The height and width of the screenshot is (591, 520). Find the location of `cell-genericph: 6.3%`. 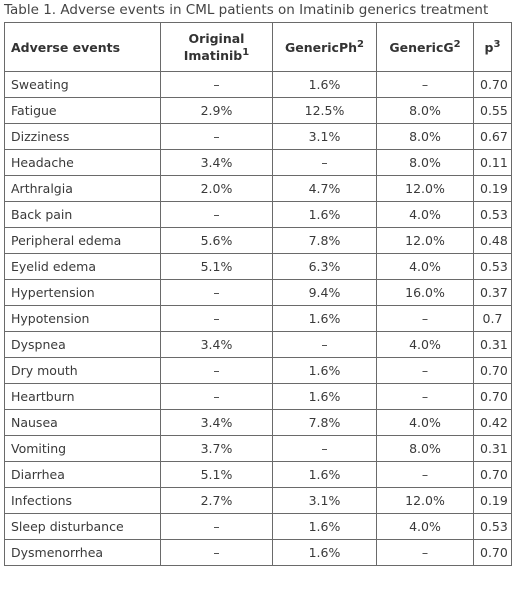

cell-genericph: 6.3% is located at coordinates (324, 266).